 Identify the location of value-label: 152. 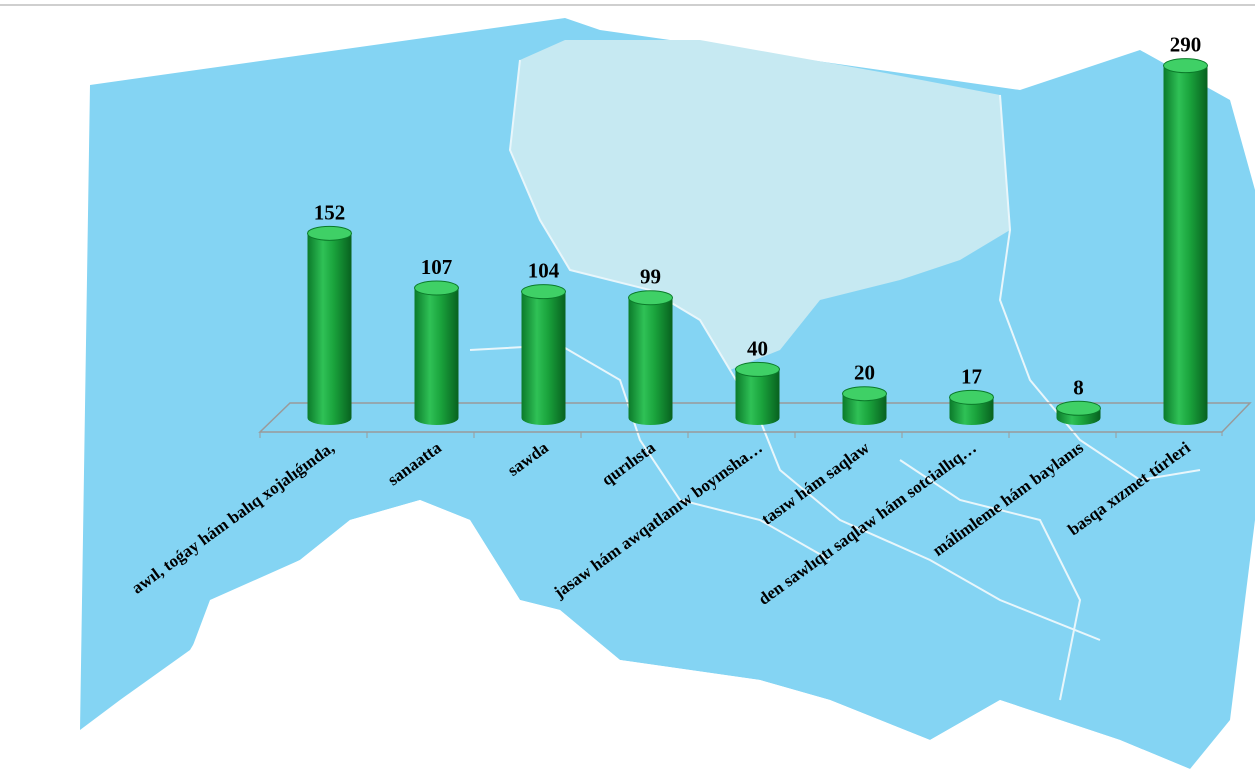
(330, 212).